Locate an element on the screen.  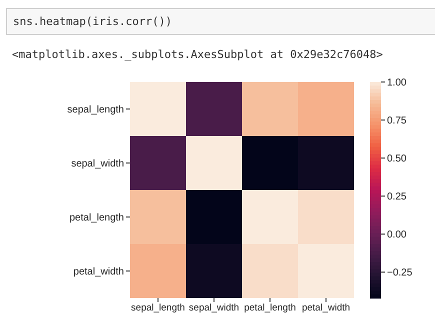
color-bar-label: 1.00 is located at coordinates (397, 83).